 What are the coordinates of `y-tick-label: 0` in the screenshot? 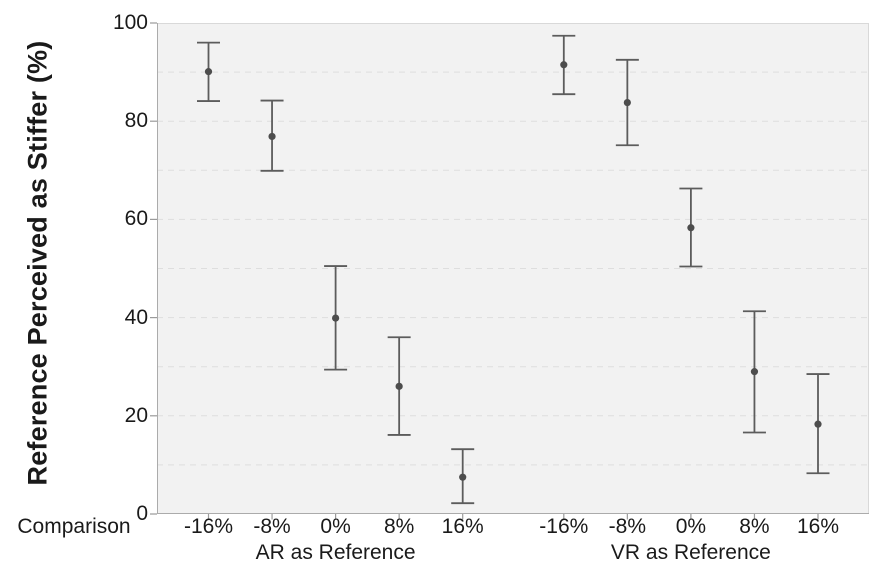 It's located at (142, 513).